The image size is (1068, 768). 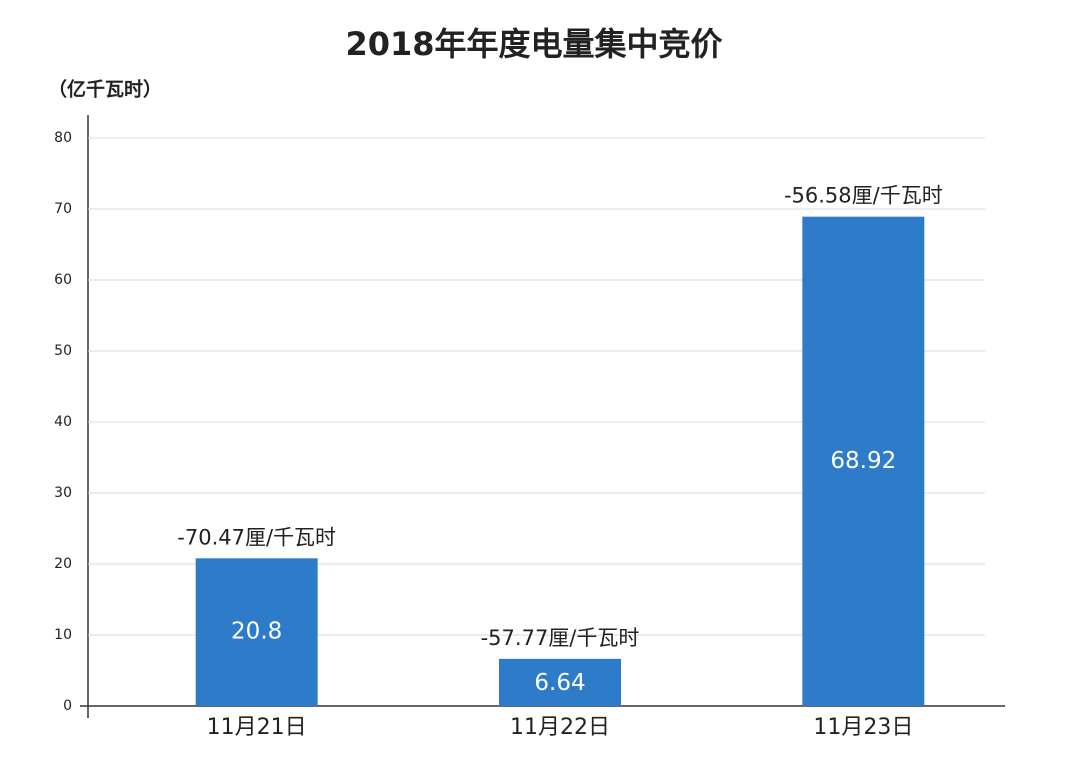 What do you see at coordinates (257, 727) in the screenshot?
I see `x-tick-label: 11月21日` at bounding box center [257, 727].